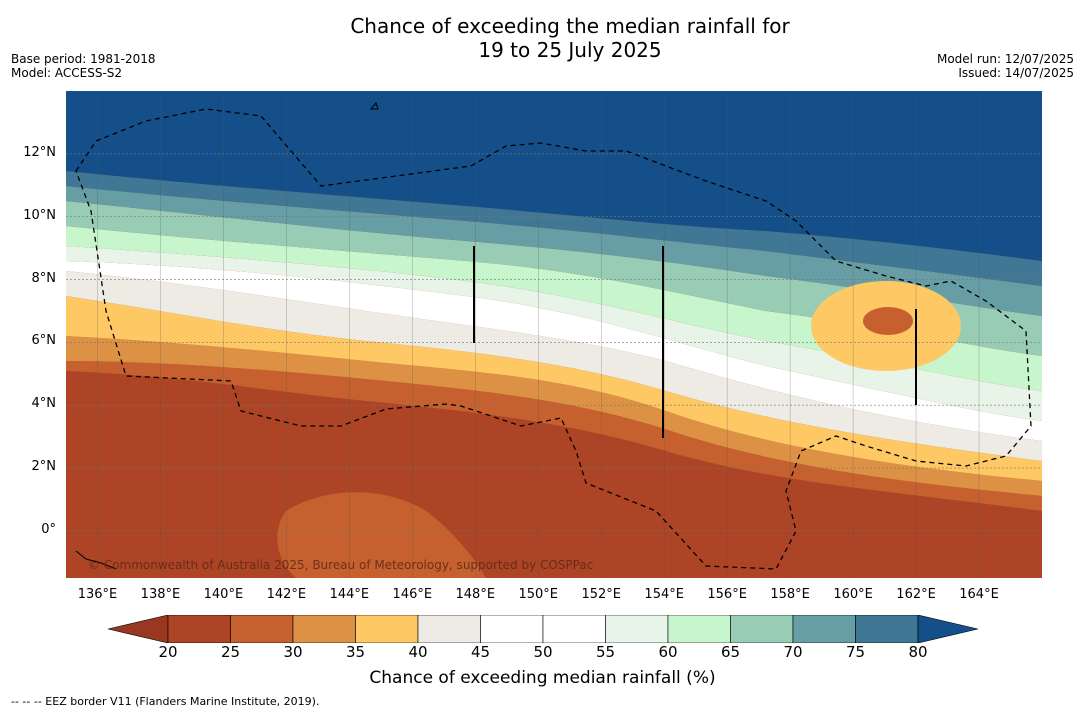 The height and width of the screenshot is (713, 1085). Describe the element at coordinates (48, 529) in the screenshot. I see `lat-tick-label: 0°` at that location.